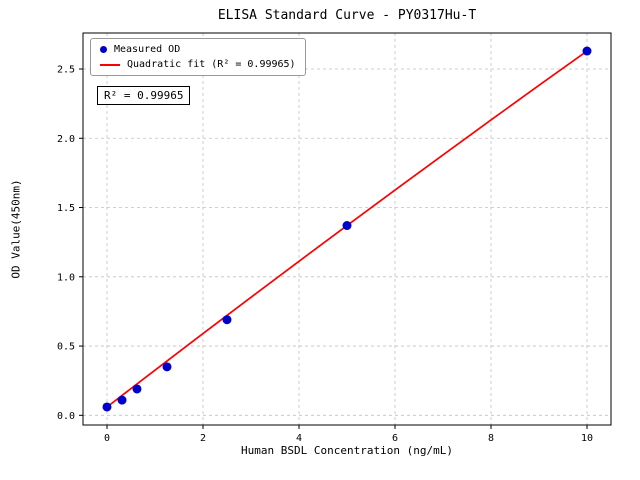 This screenshot has height=480, width=640. I want to click on legend-item-measured-od: Measured OD, so click(198, 49).